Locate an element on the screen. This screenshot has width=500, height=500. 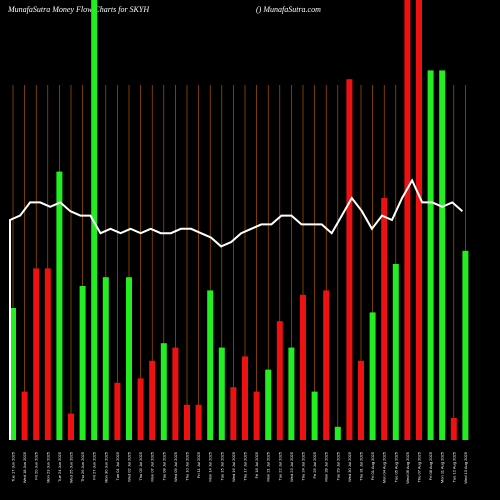
x-tick-label: Thu 10 Jul 2025 is located at coordinates (187, 465).